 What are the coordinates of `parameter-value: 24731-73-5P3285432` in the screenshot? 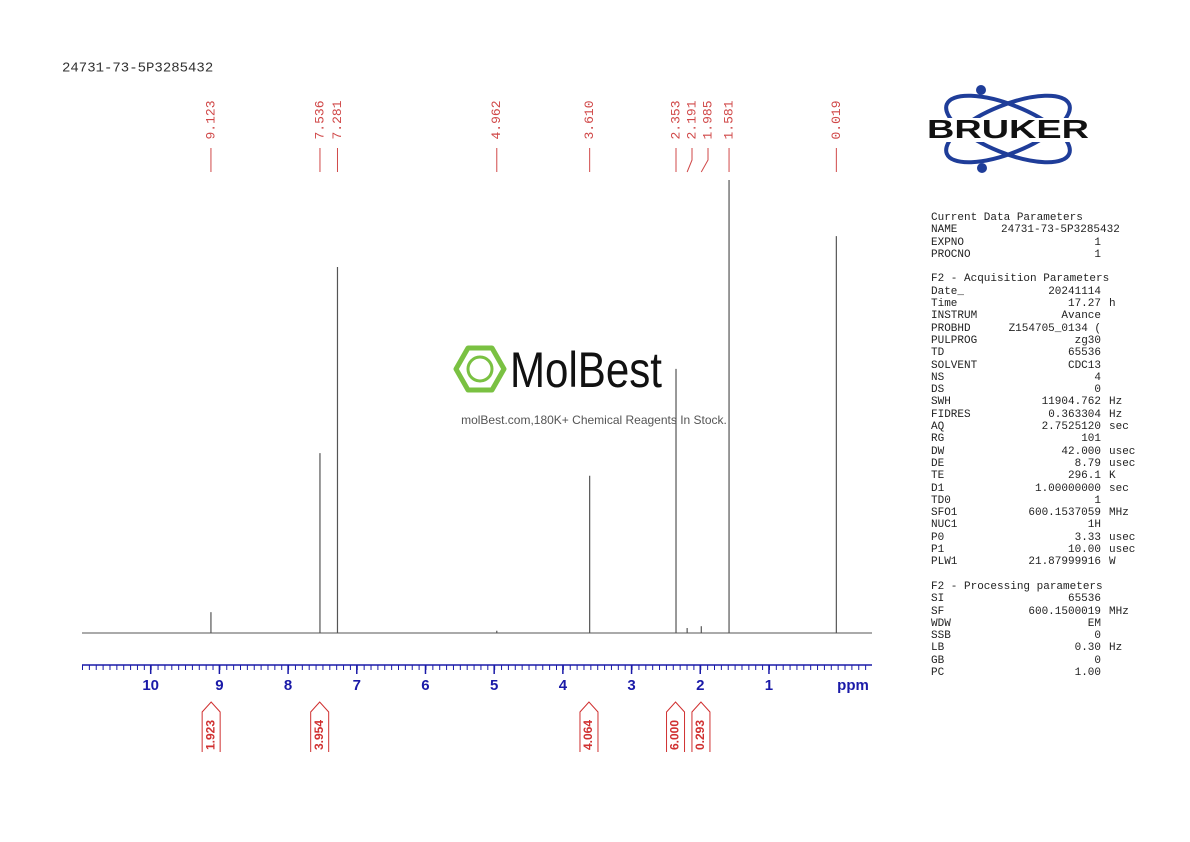 It's located at (1060, 230).